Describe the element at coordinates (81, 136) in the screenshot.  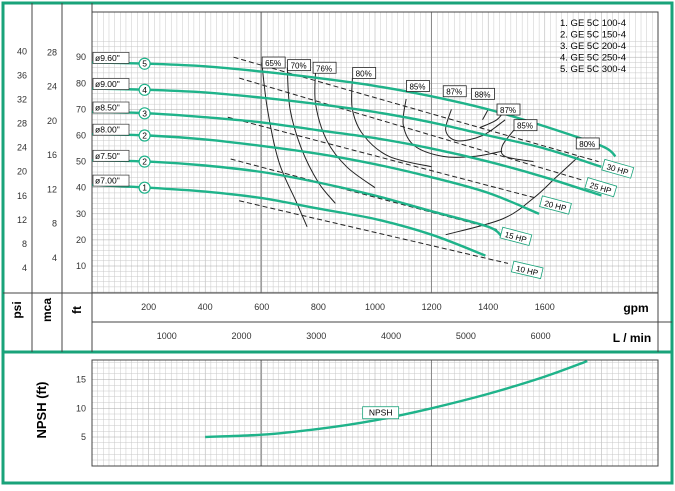
I see `ft-tick-label: 60` at that location.